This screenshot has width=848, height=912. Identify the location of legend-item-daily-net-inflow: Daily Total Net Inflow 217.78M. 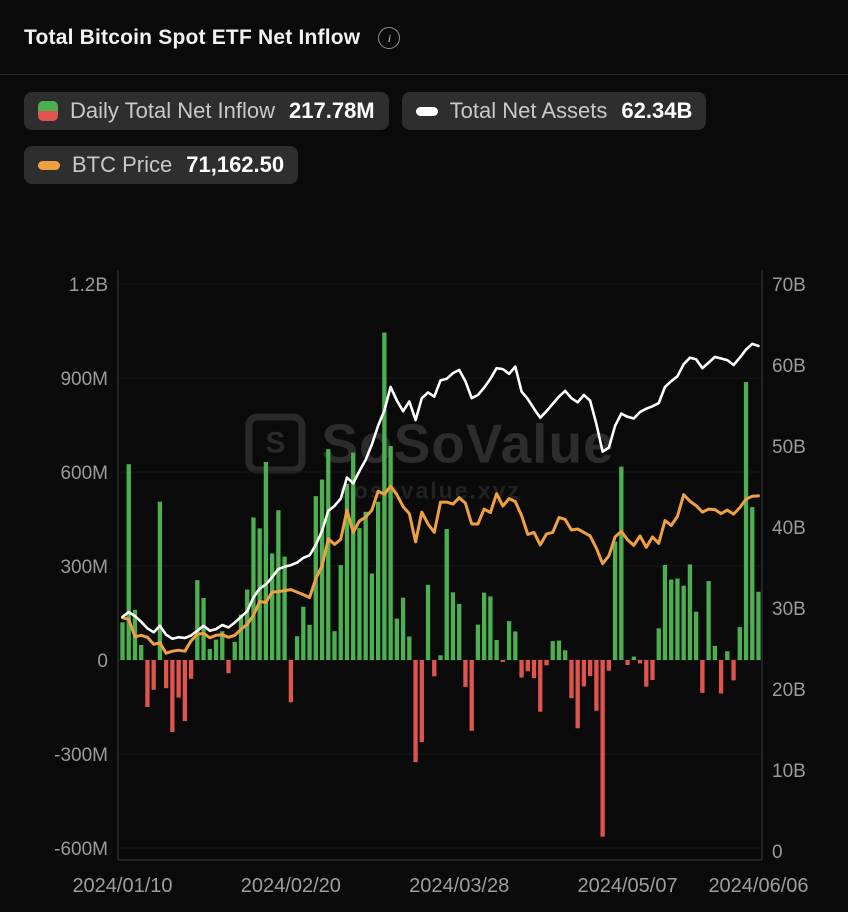
(206, 111).